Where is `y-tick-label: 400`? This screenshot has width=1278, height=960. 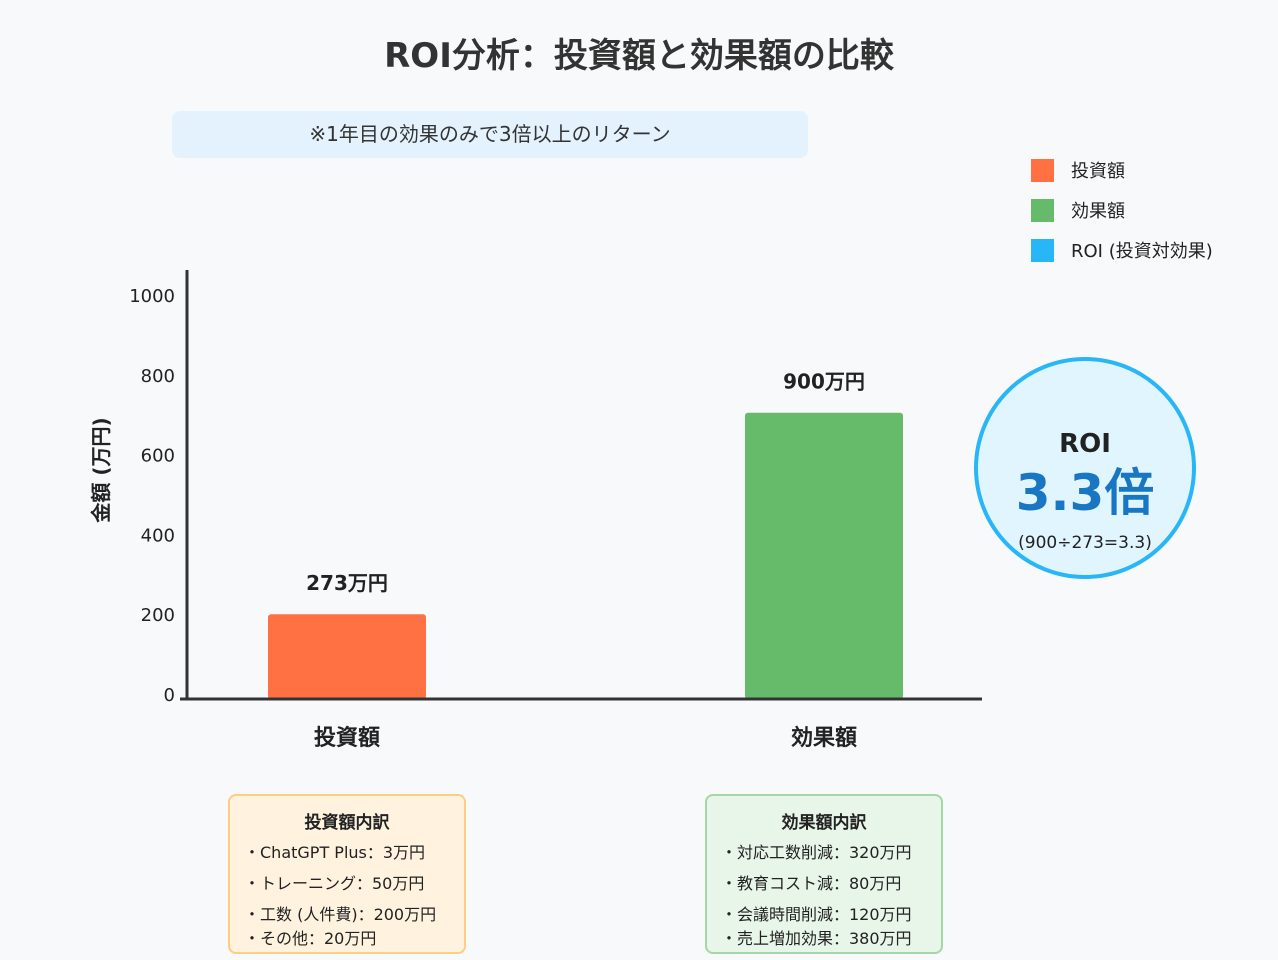
y-tick-label: 400 is located at coordinates (158, 535).